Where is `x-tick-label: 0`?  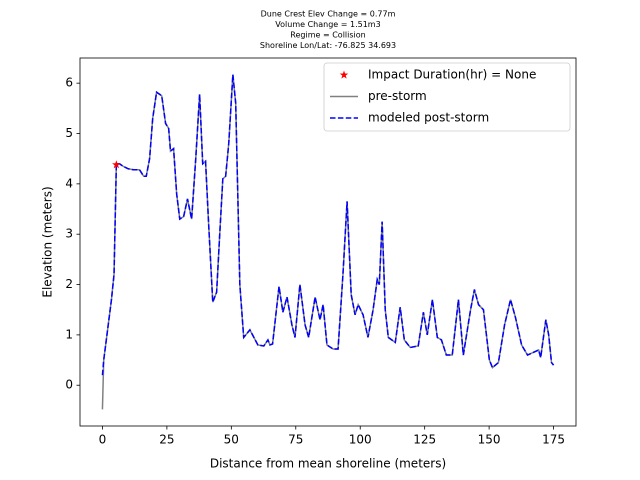
x-tick-label: 0 is located at coordinates (103, 440).